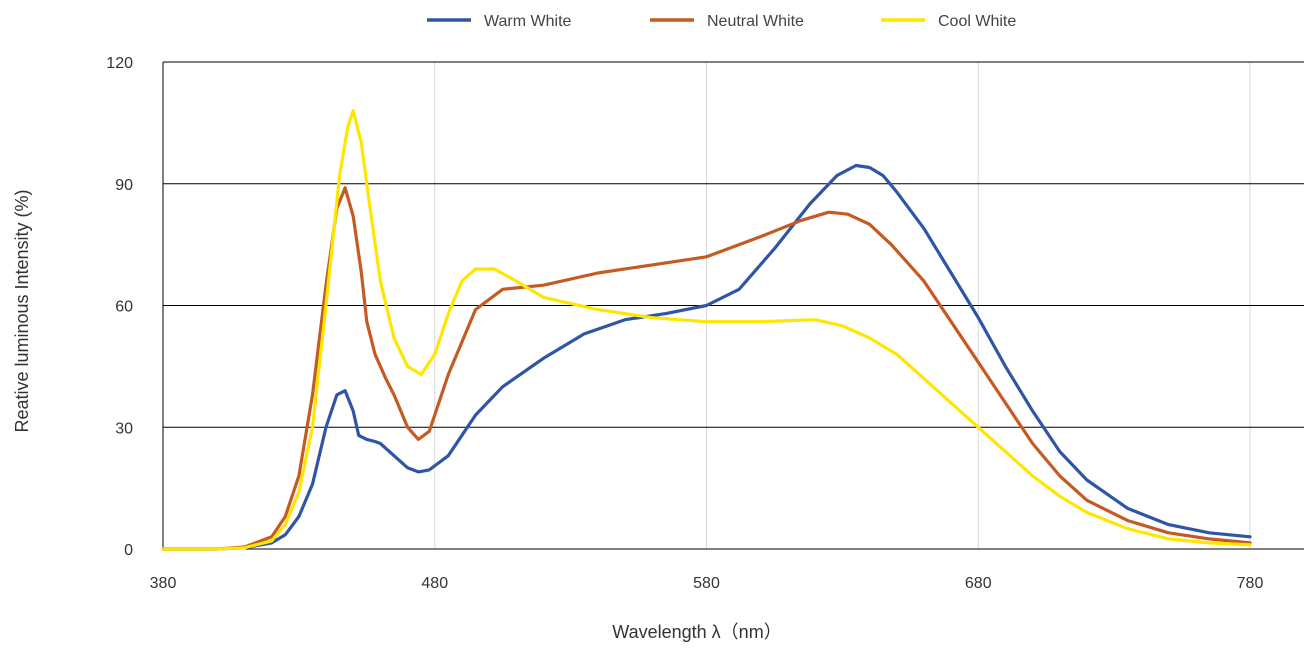 This screenshot has height=648, width=1308. Describe the element at coordinates (434, 583) in the screenshot. I see `x-tick-label: 480` at that location.